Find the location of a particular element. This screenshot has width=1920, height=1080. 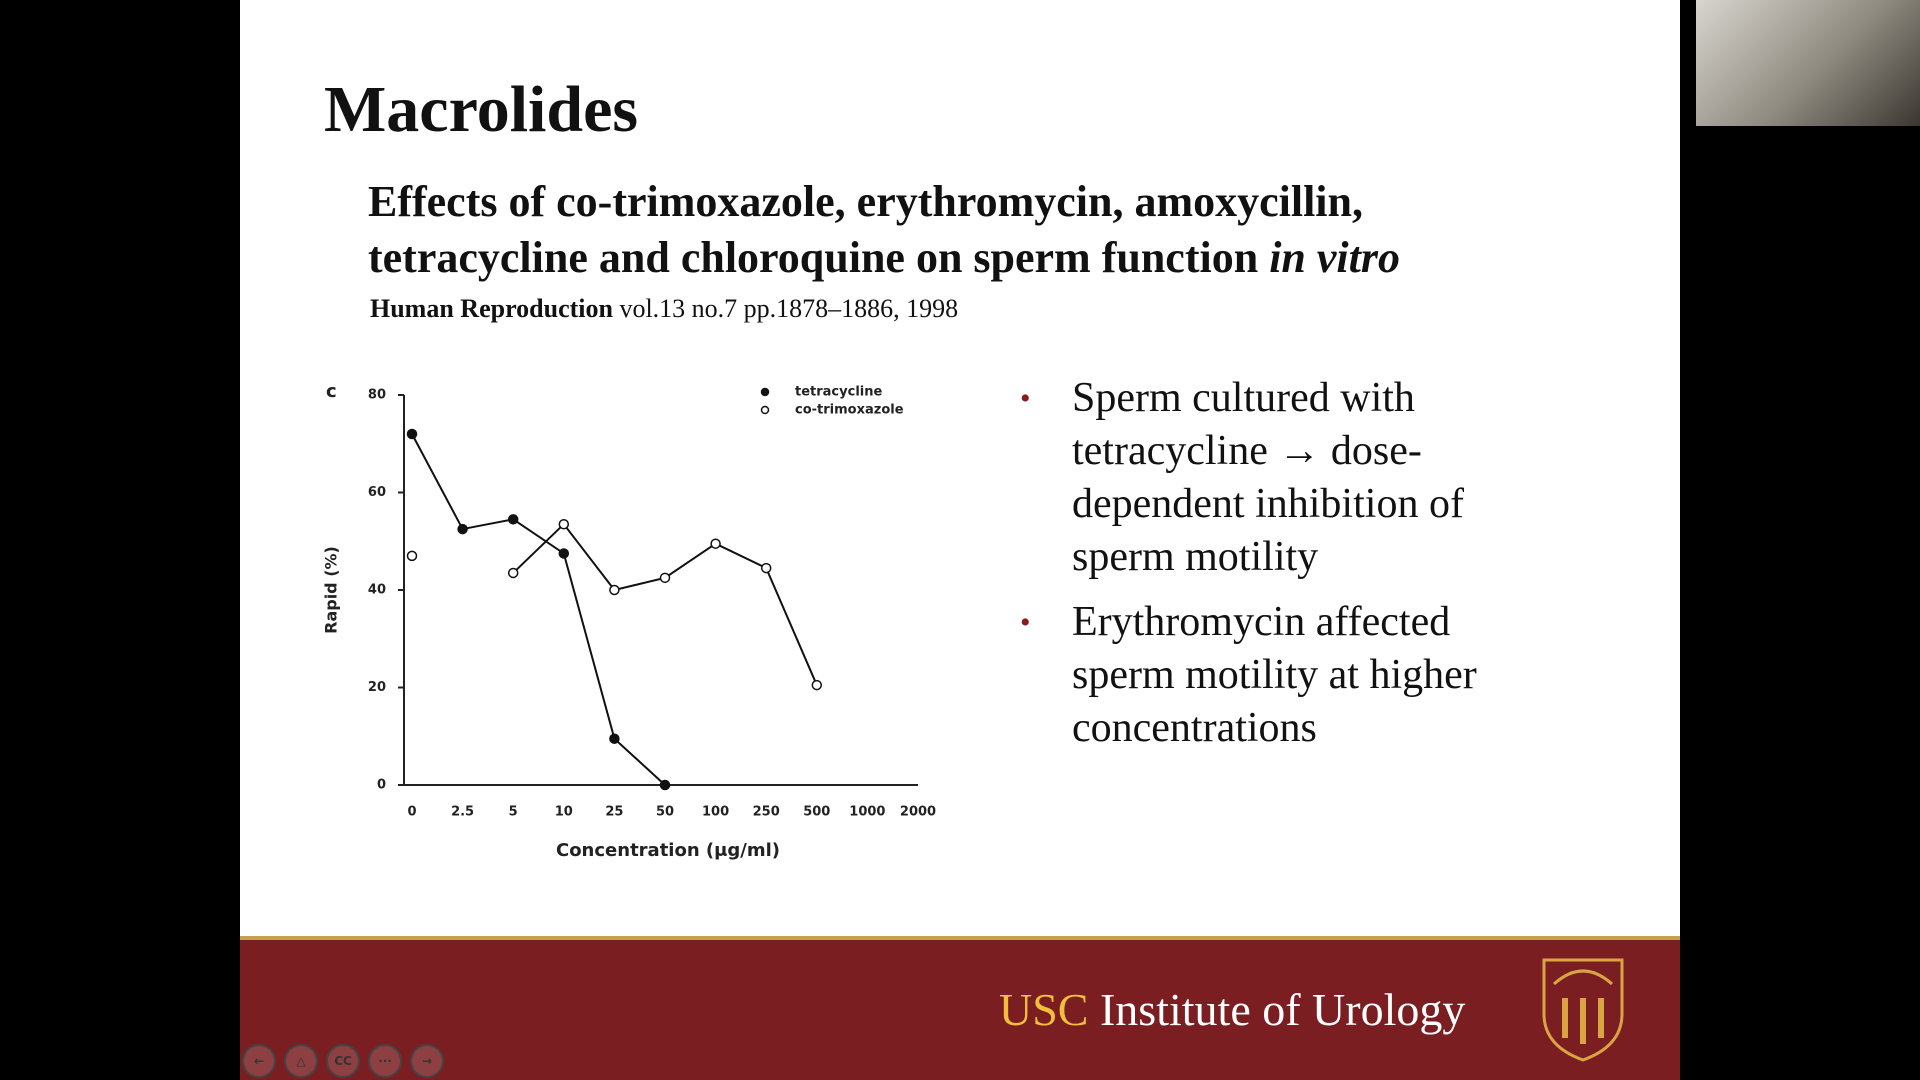

y-tick-label: 40 is located at coordinates (377, 590).